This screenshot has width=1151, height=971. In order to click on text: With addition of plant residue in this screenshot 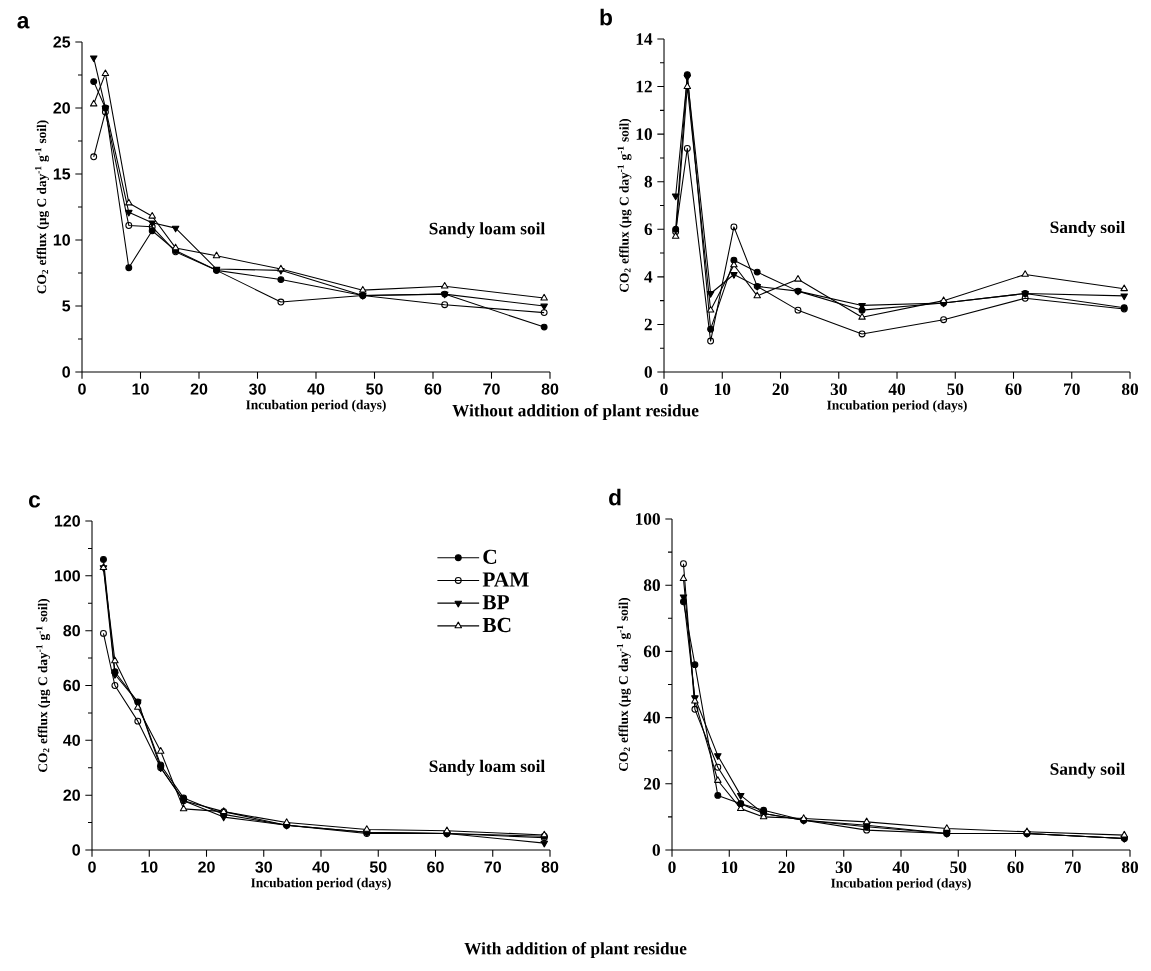, I will do `click(575, 950)`.